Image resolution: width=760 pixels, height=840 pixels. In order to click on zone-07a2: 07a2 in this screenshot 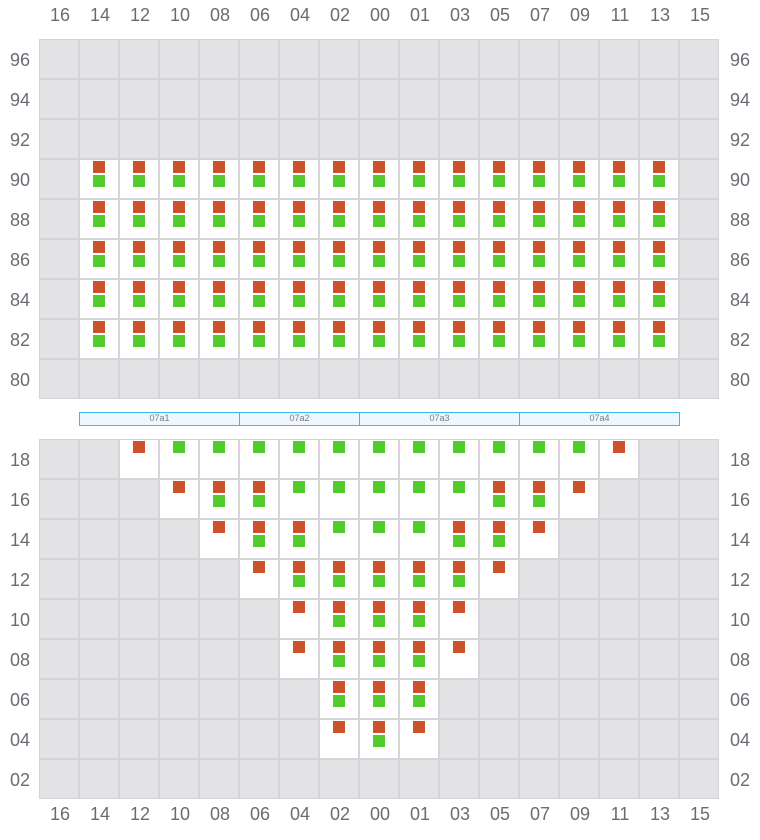, I will do `click(299, 419)`.